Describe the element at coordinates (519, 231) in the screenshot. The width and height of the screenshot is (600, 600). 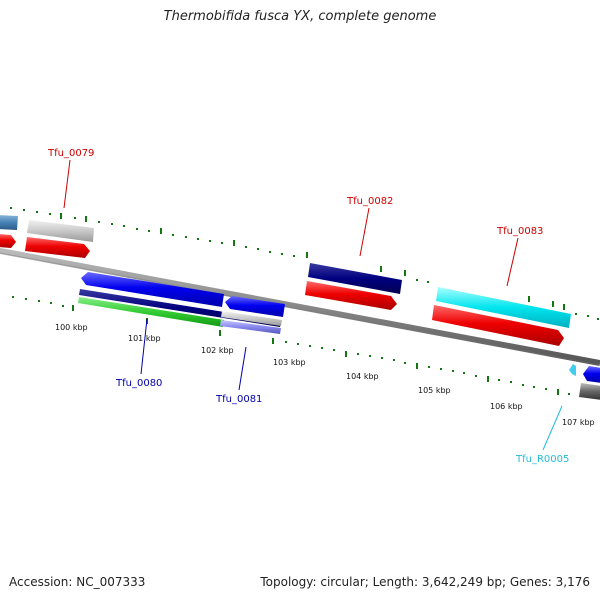
I see `gene-label-tfu-0083: Tfu_0083` at that location.